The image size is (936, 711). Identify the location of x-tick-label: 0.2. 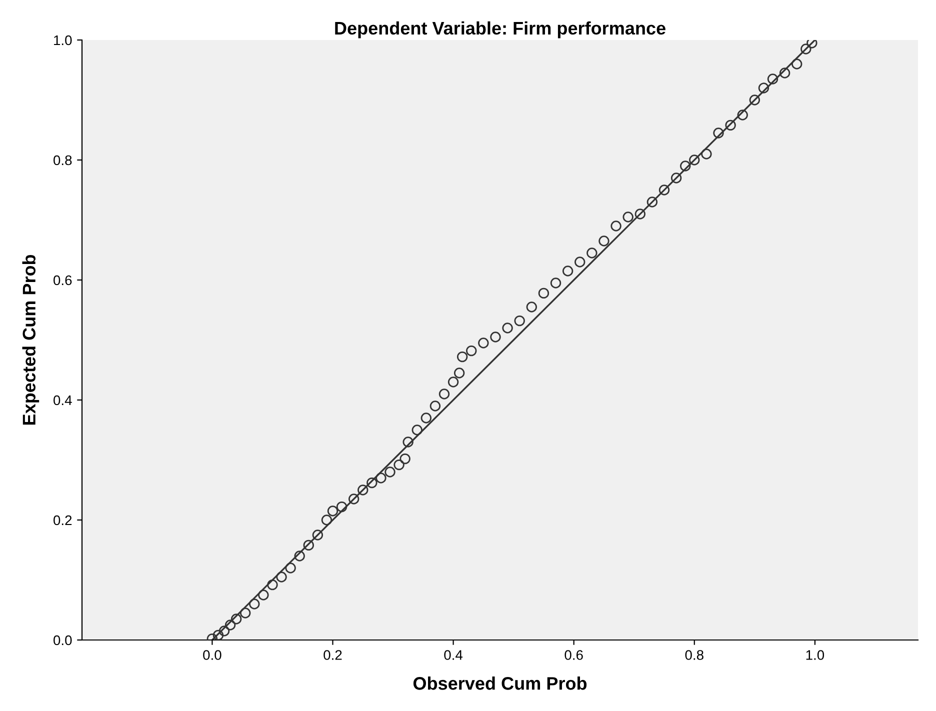
(333, 655).